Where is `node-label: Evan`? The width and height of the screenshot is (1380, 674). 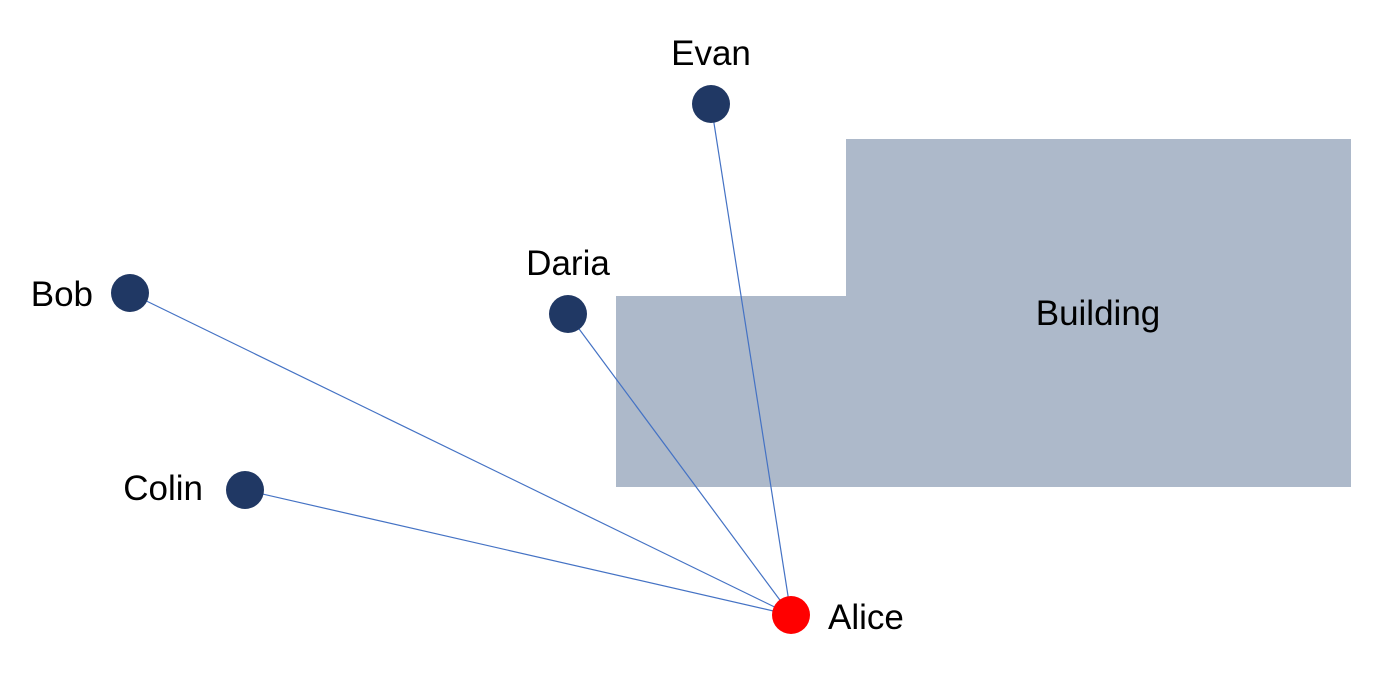 node-label: Evan is located at coordinates (711, 53).